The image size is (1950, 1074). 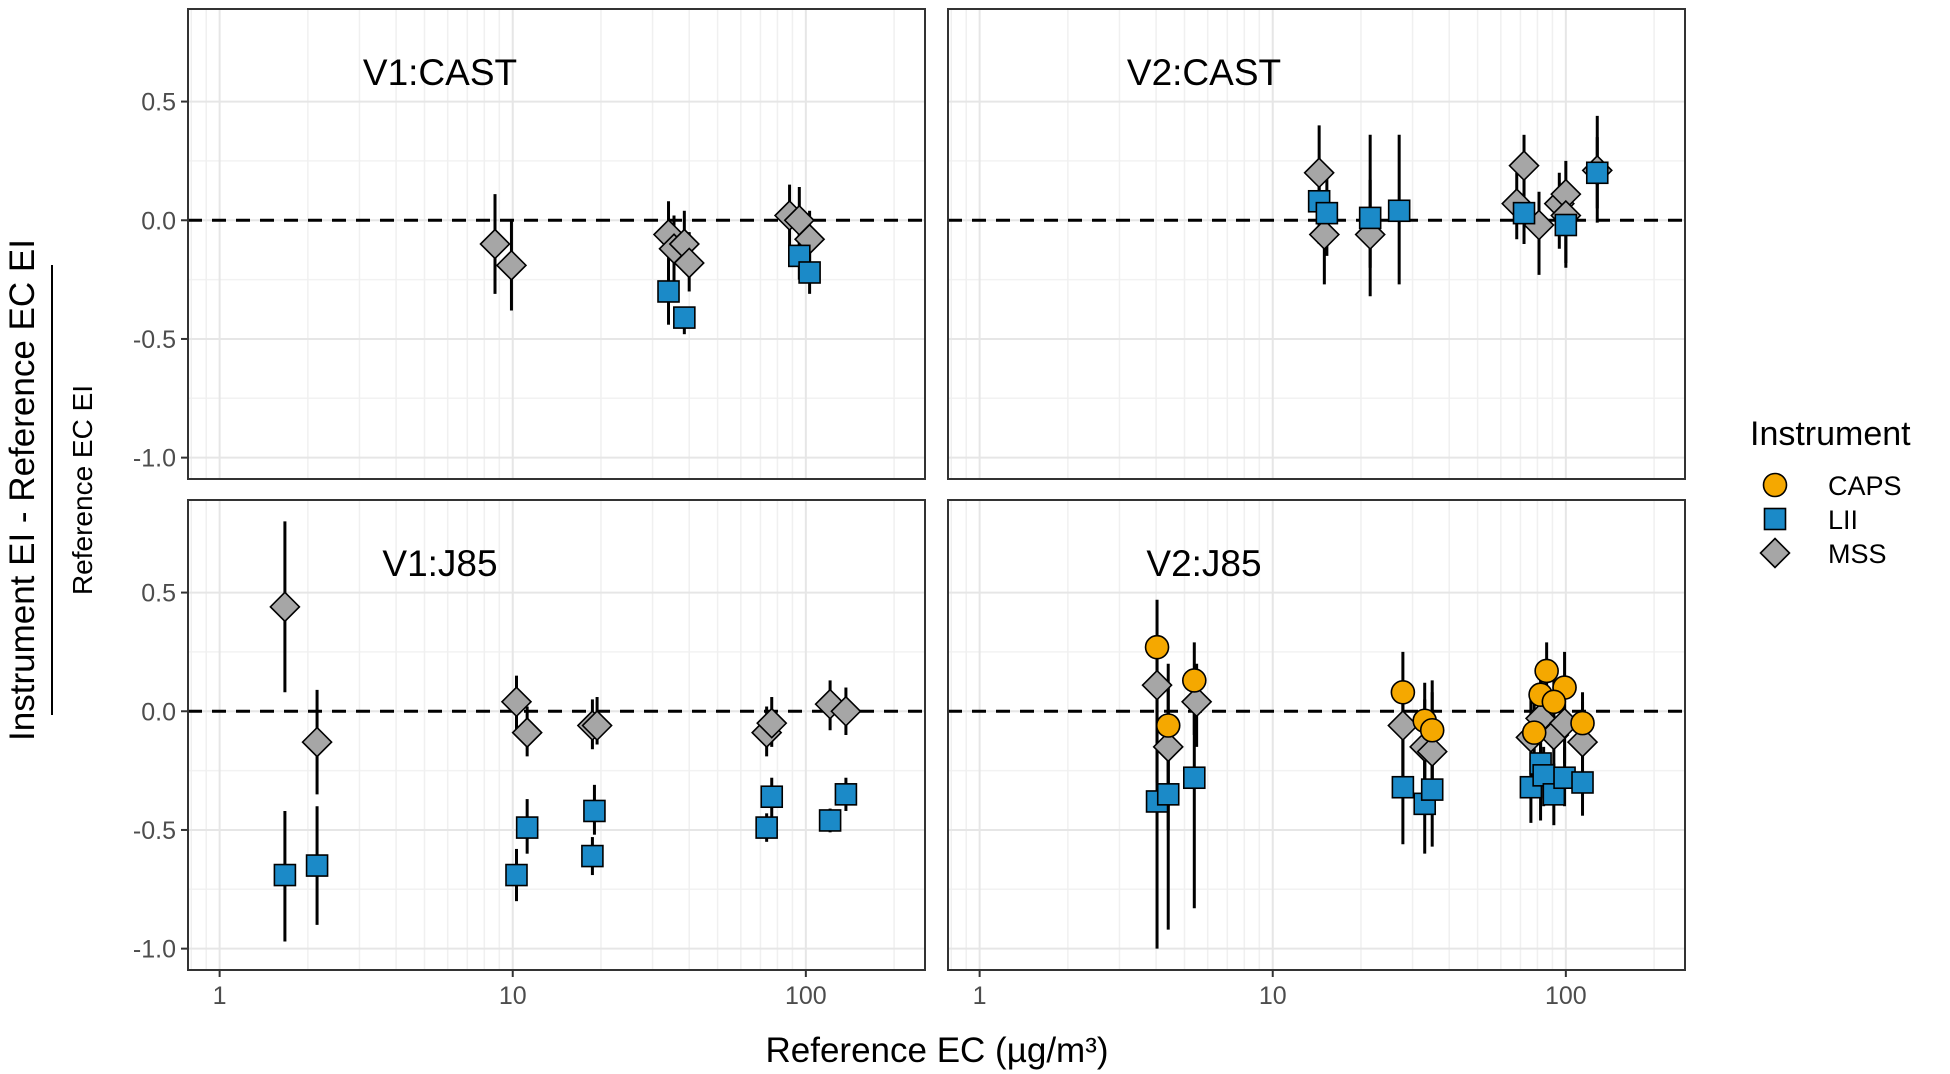 What do you see at coordinates (22, 490) in the screenshot?
I see `y-axis-title-numerator: Instrument EI - Reference EC EI` at bounding box center [22, 490].